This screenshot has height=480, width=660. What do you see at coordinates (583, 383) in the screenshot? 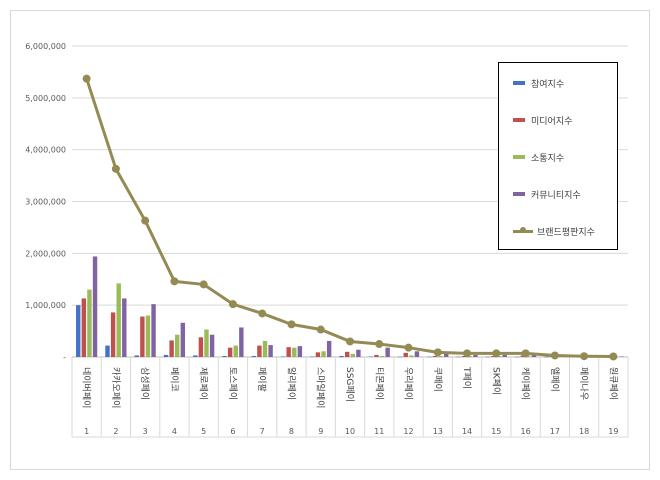
I see `category-label: 페이나우` at bounding box center [583, 383].